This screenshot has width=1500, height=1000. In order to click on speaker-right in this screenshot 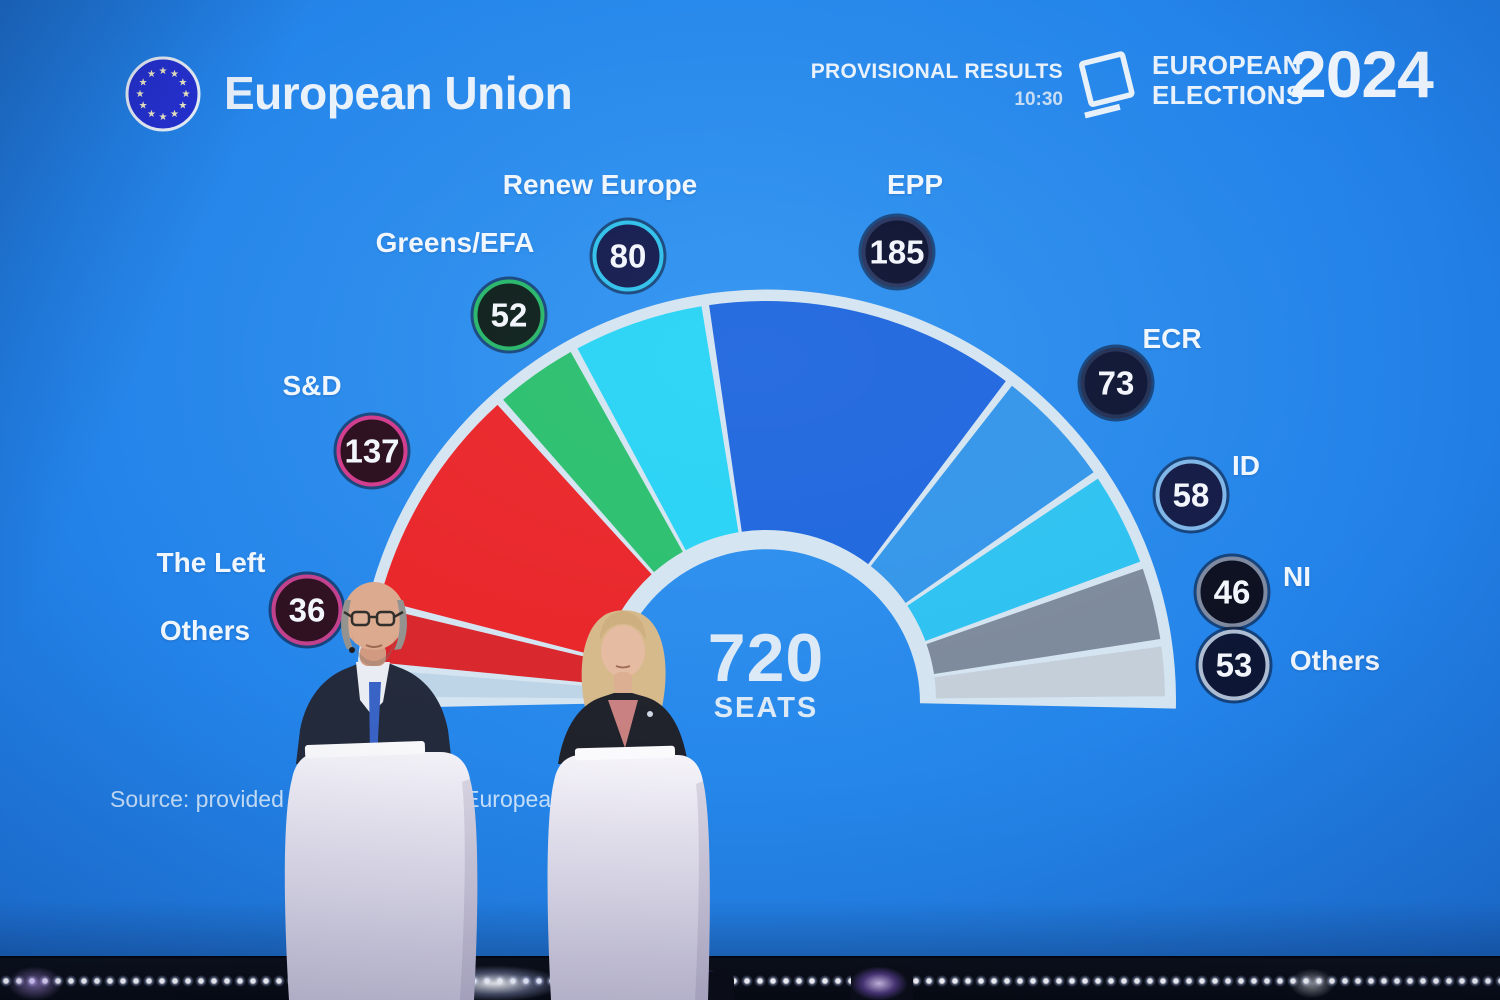, I will do `click(623, 687)`.